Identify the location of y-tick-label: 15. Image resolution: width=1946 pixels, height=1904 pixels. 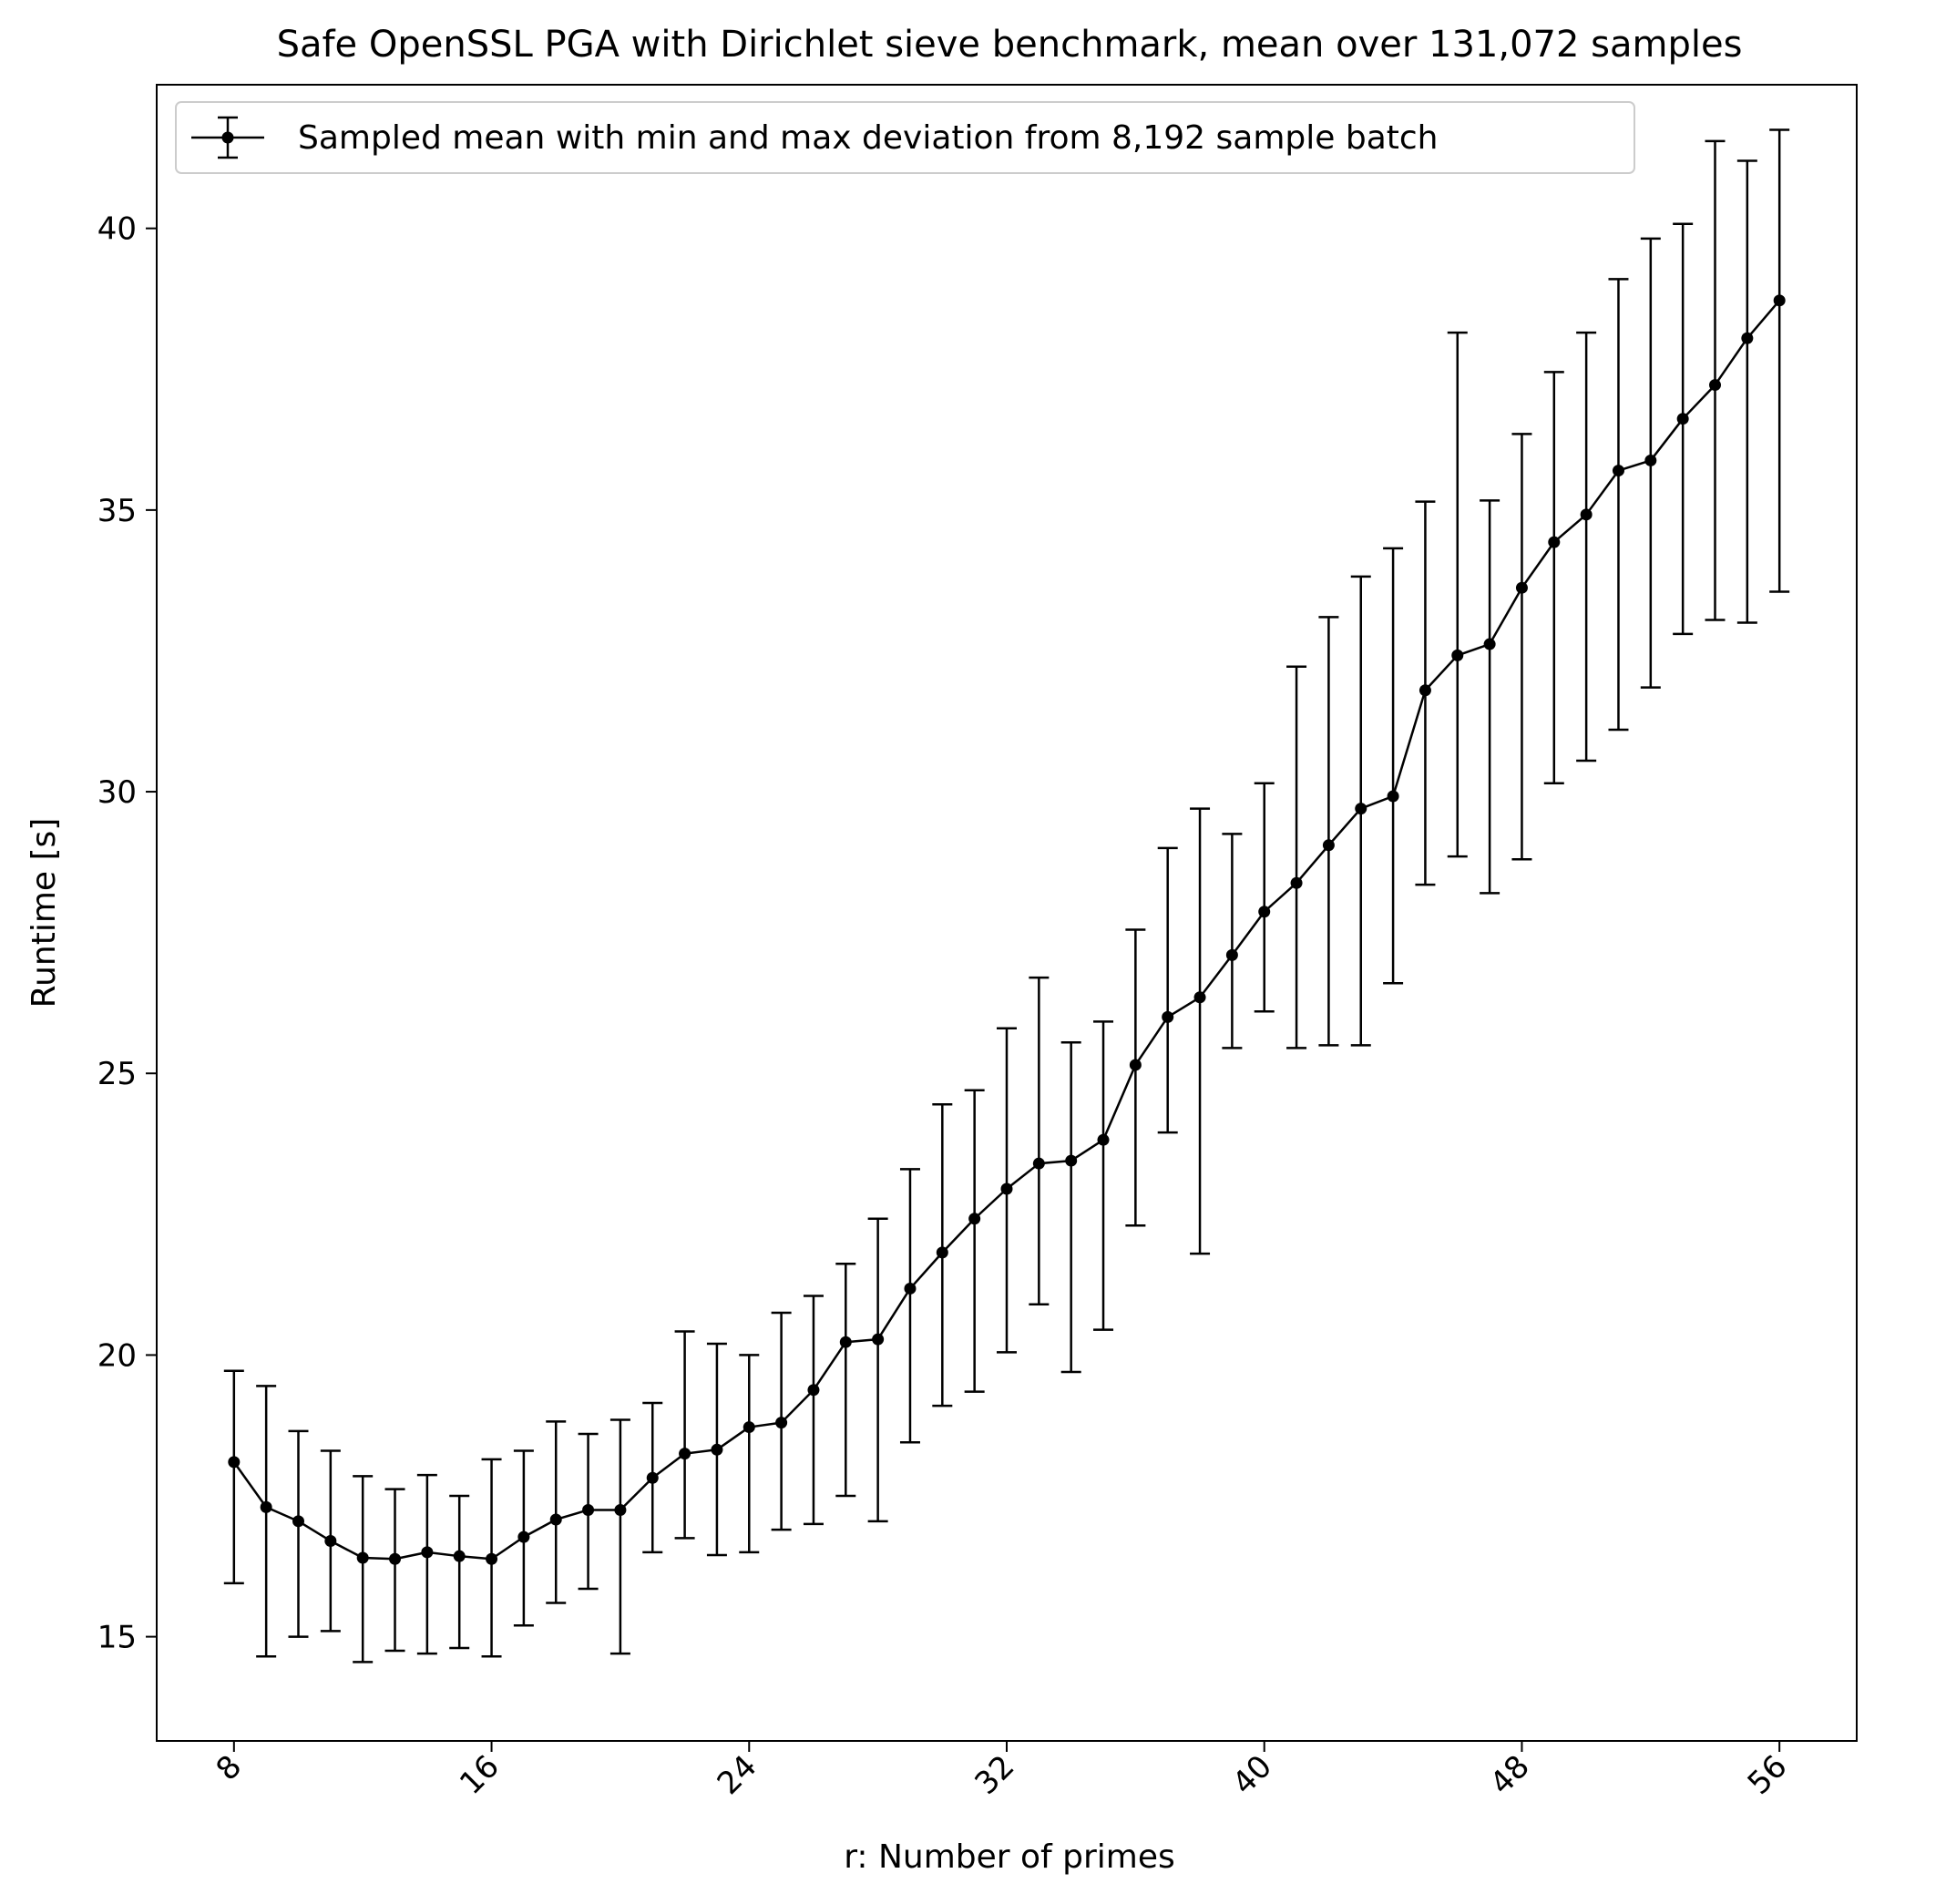
(117, 1638).